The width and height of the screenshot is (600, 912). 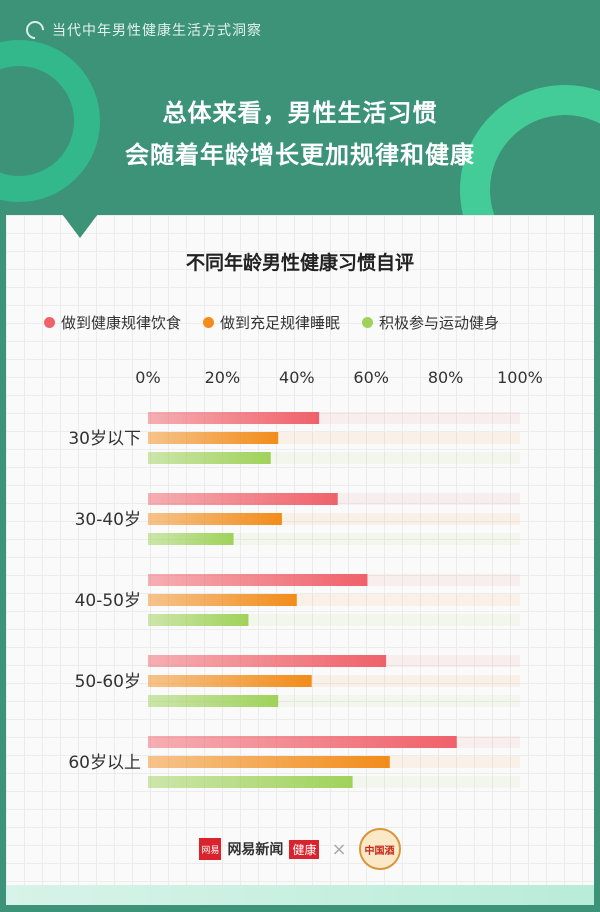 What do you see at coordinates (49, 322) in the screenshot?
I see `legend-dot-diet` at bounding box center [49, 322].